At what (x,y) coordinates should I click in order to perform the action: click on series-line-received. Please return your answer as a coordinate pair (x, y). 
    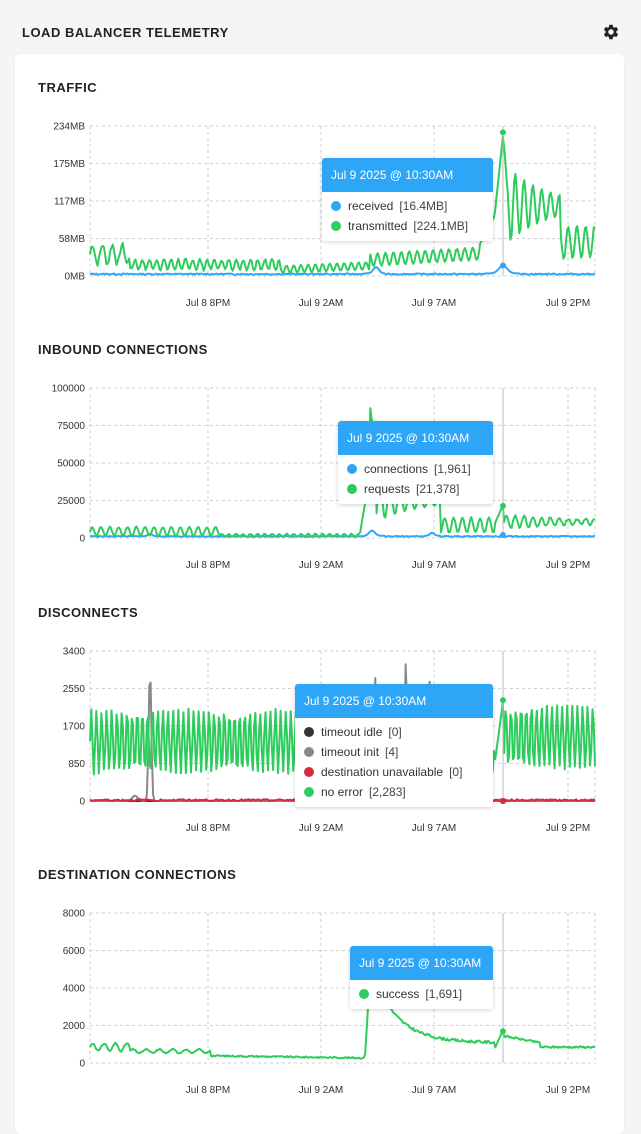
    Looking at the image, I should click on (342, 270).